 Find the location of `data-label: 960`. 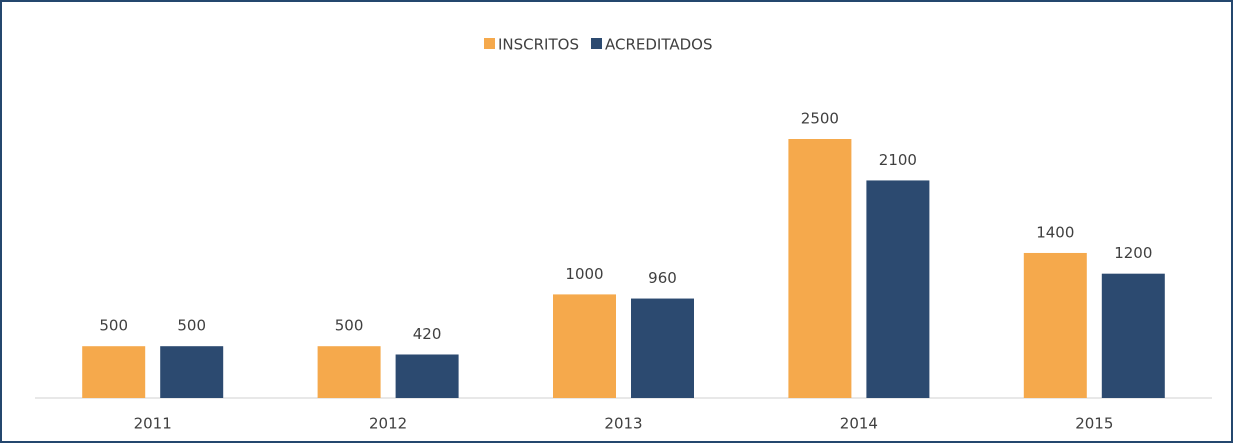

data-label: 960 is located at coordinates (662, 278).